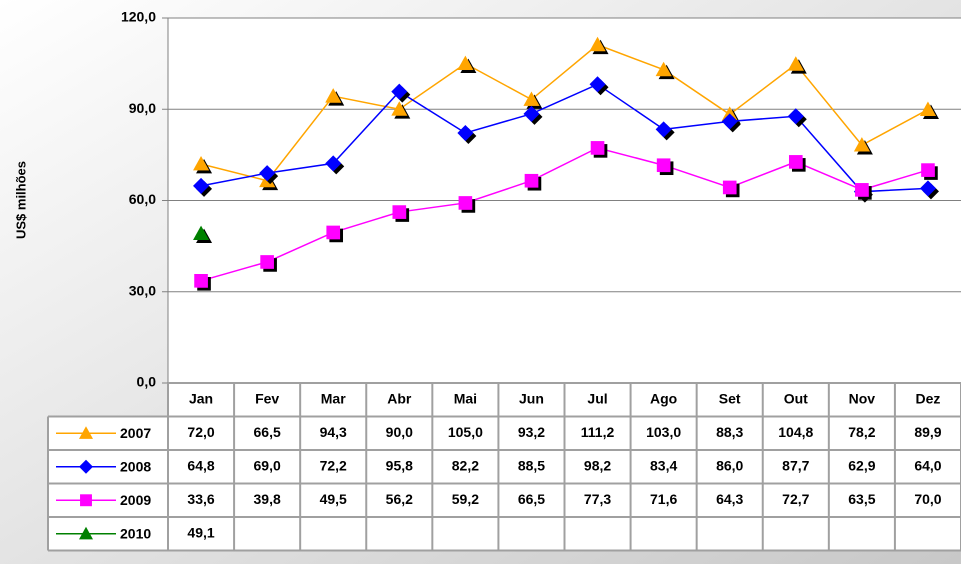  What do you see at coordinates (267, 465) in the screenshot?
I see `table-value: 69,0` at bounding box center [267, 465].